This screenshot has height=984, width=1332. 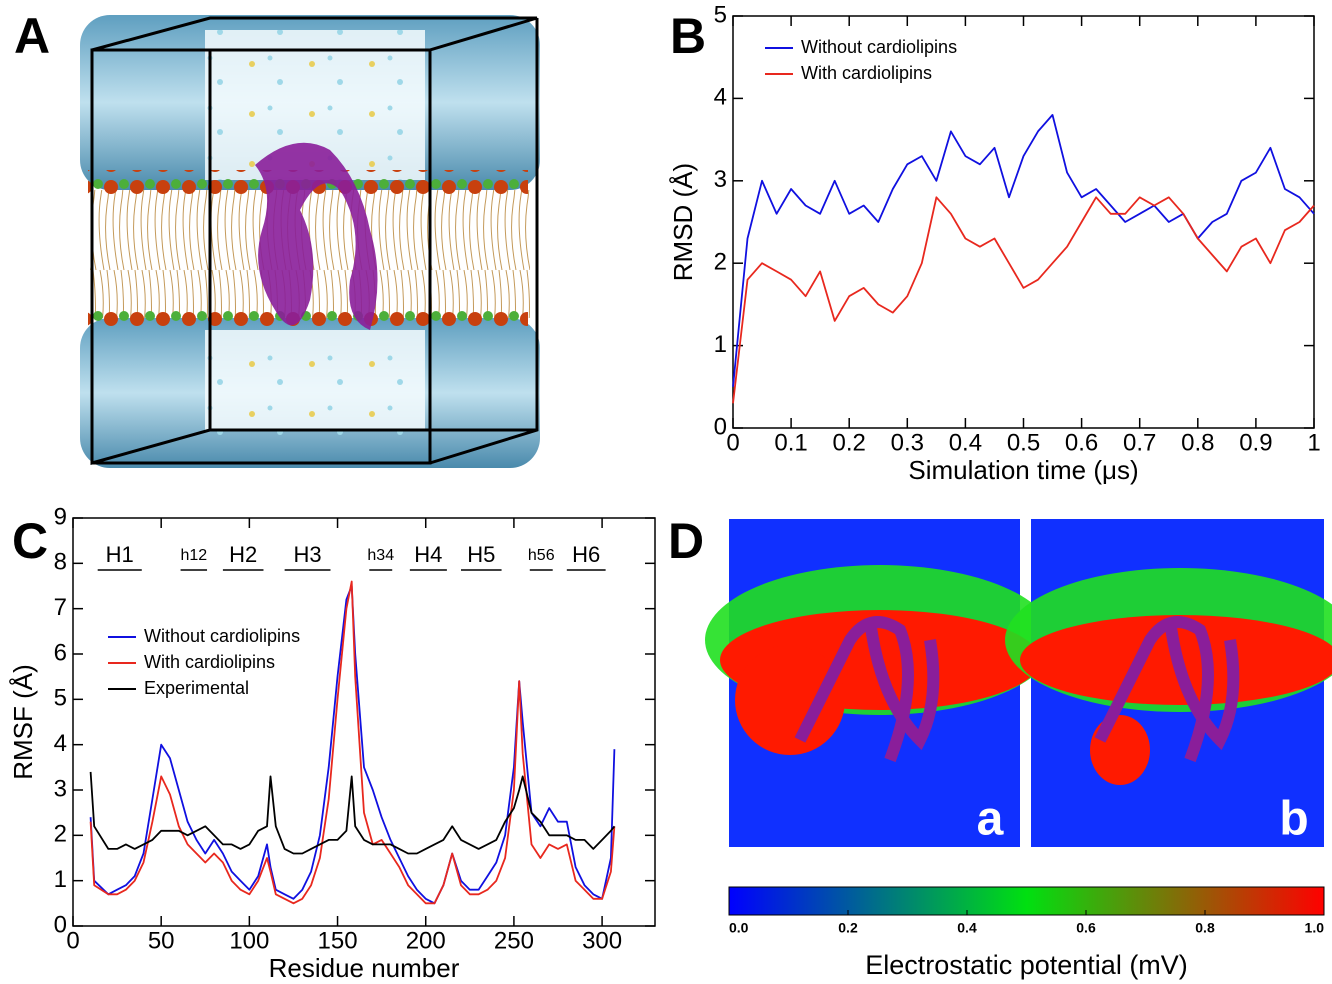 What do you see at coordinates (686, 541) in the screenshot?
I see `panel-label: D` at bounding box center [686, 541].